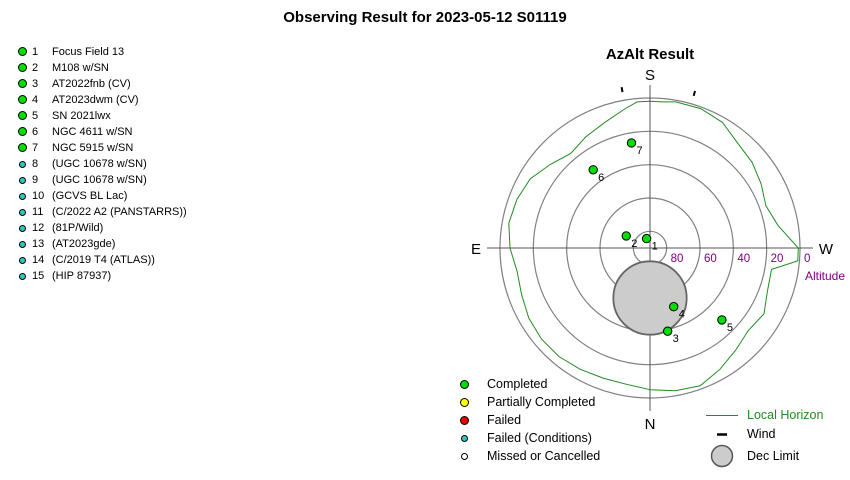  I want to click on legend-local-horizon-label: Local Horizon, so click(785, 415).